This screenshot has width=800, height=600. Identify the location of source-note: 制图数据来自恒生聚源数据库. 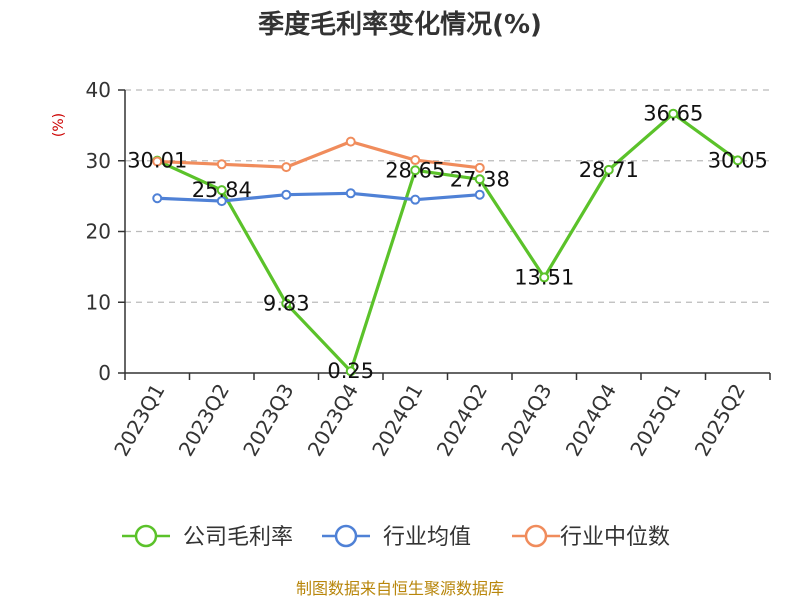
(400, 588).